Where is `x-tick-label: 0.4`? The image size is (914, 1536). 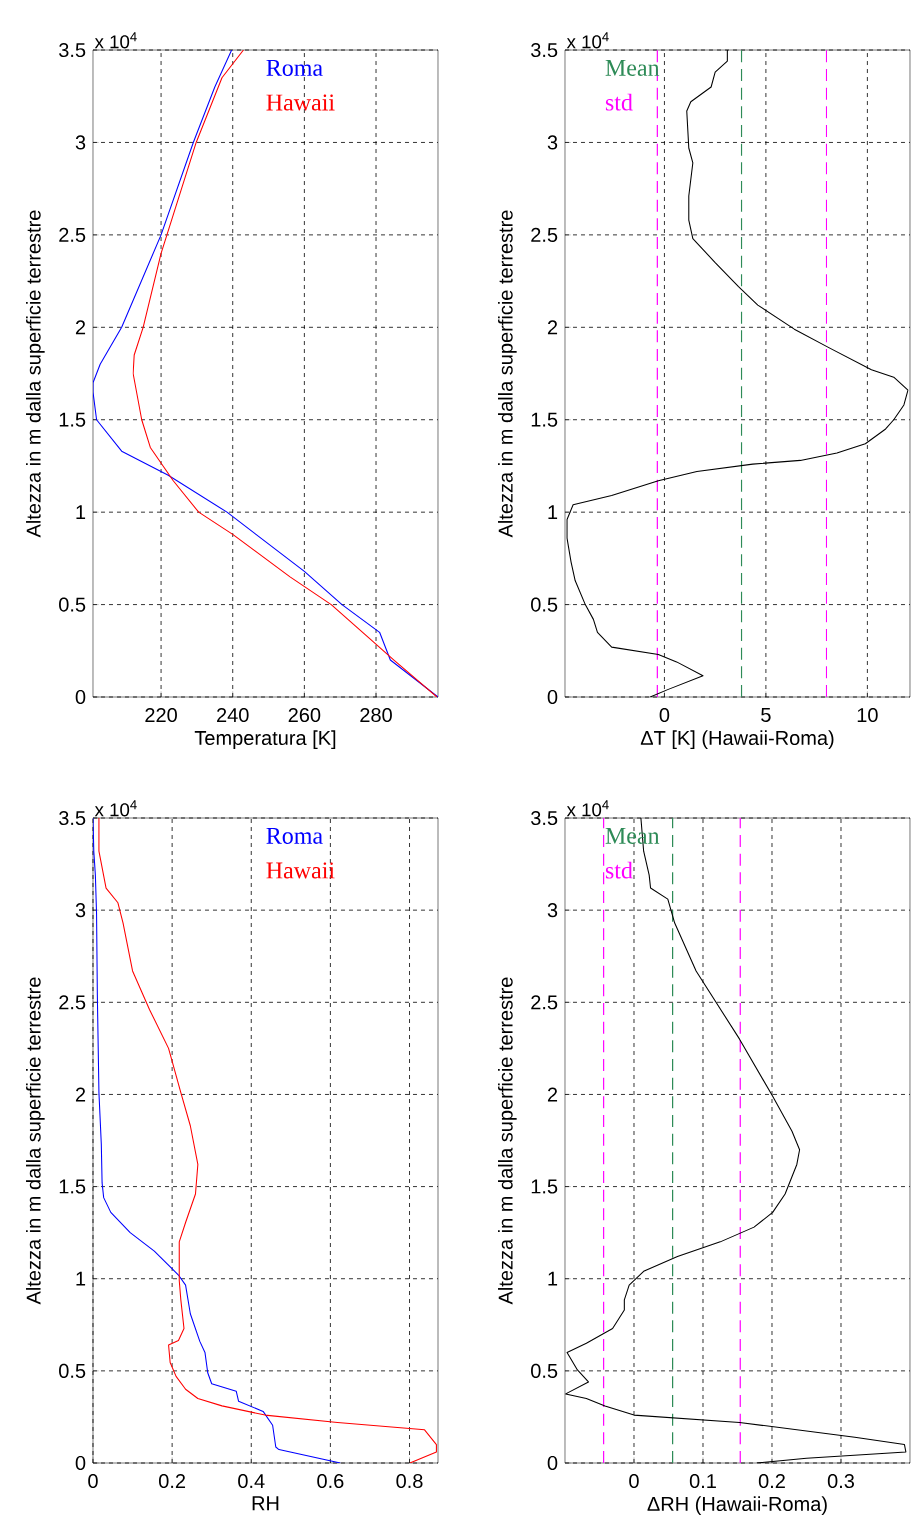
x-tick-label: 0.4 is located at coordinates (251, 1481).